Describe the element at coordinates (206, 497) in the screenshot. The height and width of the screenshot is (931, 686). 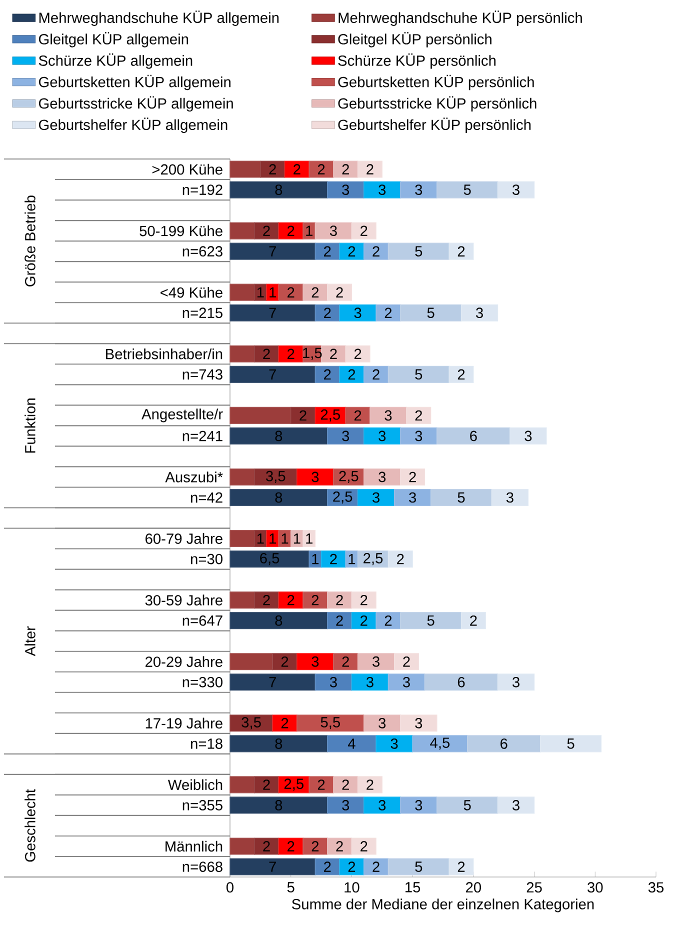
I see `y-tick-label: n=42` at that location.